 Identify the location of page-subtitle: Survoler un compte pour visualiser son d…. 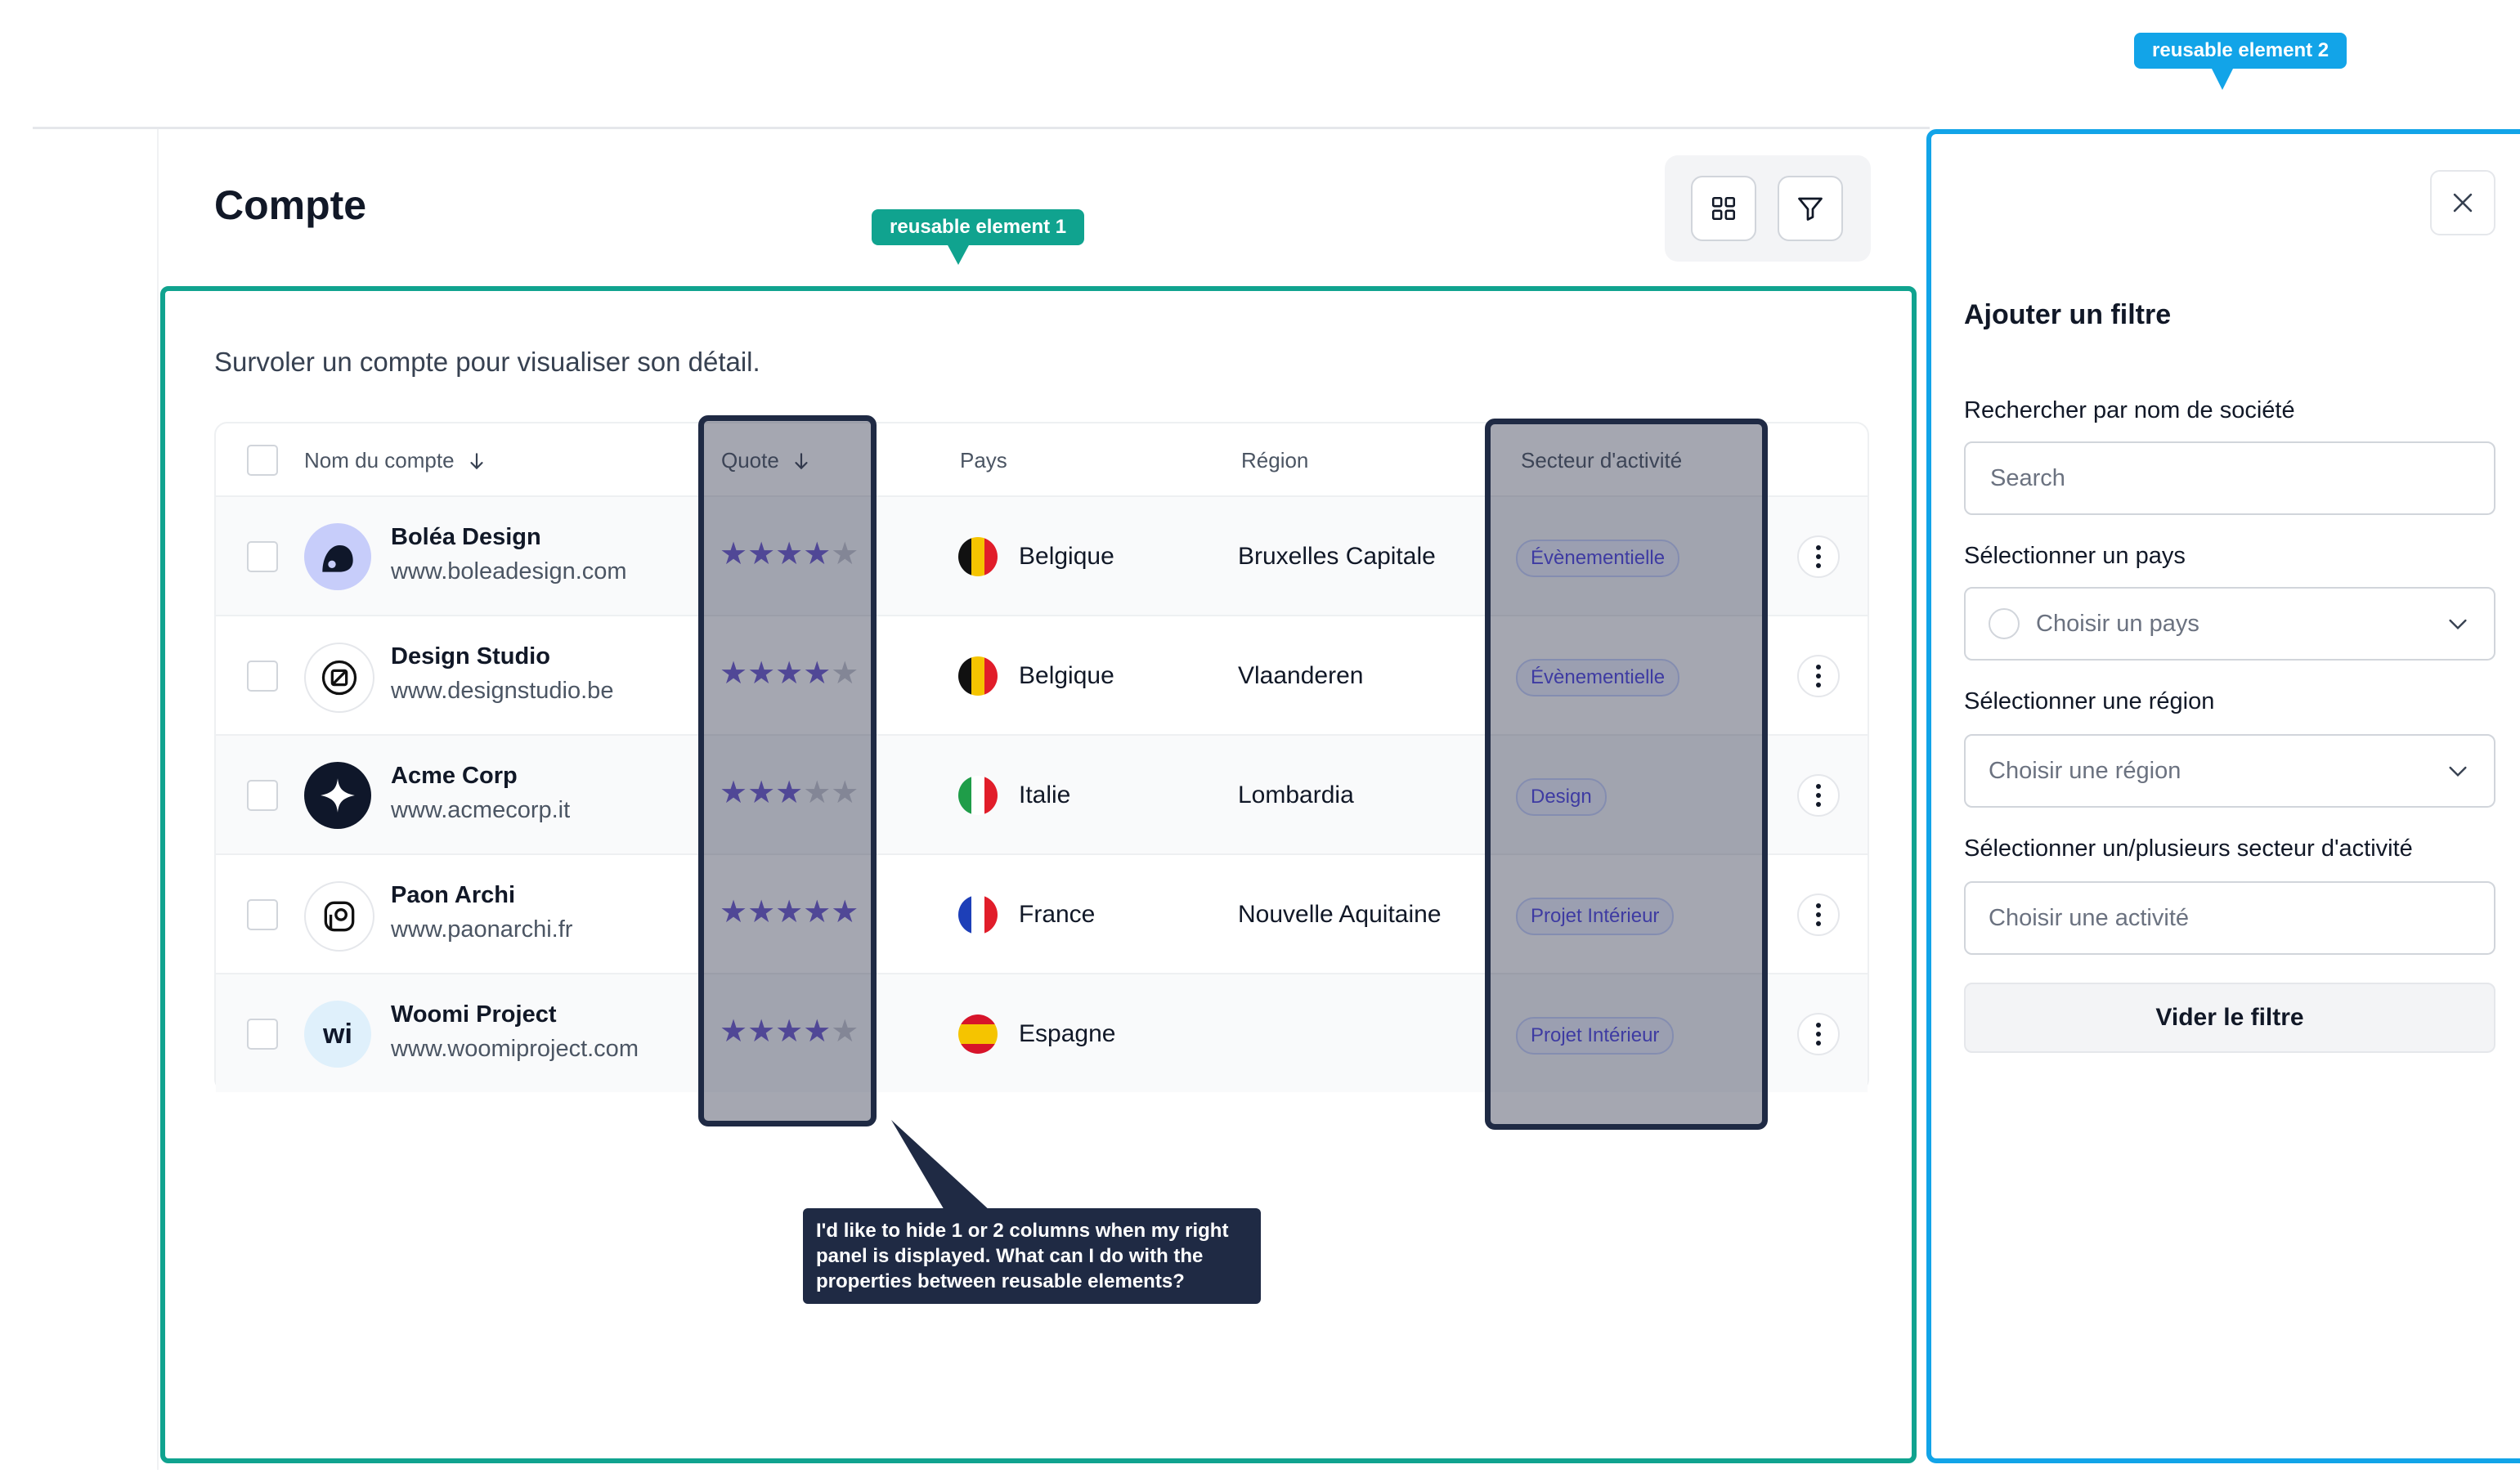
(487, 362).